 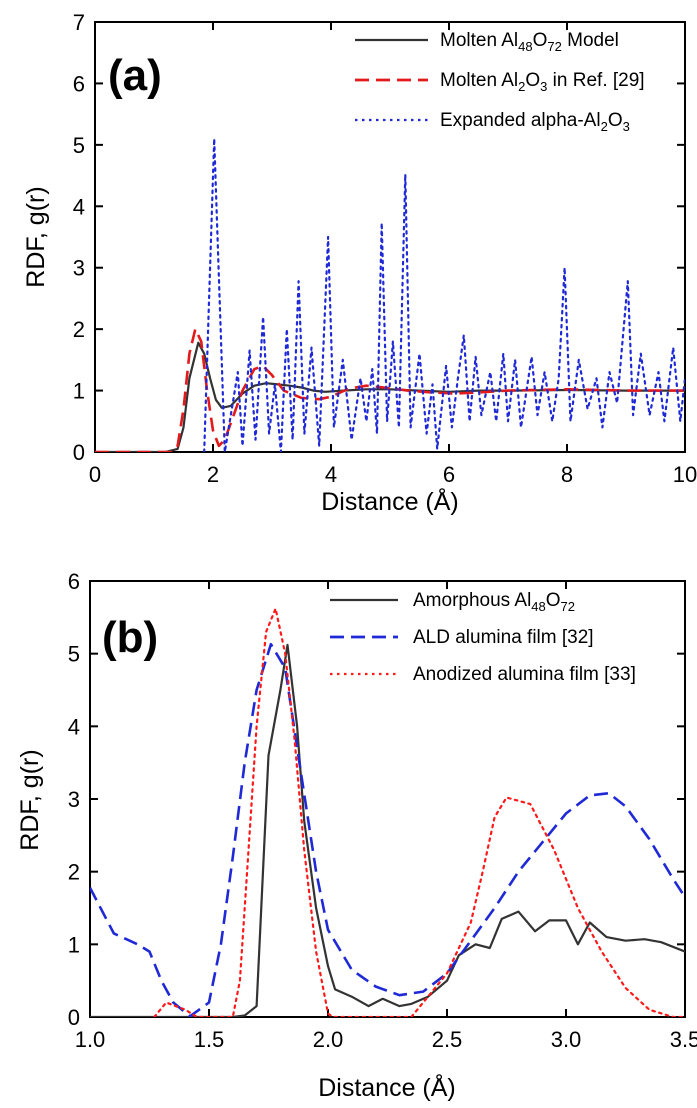 I want to click on legend-label-1: Amorphous Al48O72, so click(x=494, y=602).